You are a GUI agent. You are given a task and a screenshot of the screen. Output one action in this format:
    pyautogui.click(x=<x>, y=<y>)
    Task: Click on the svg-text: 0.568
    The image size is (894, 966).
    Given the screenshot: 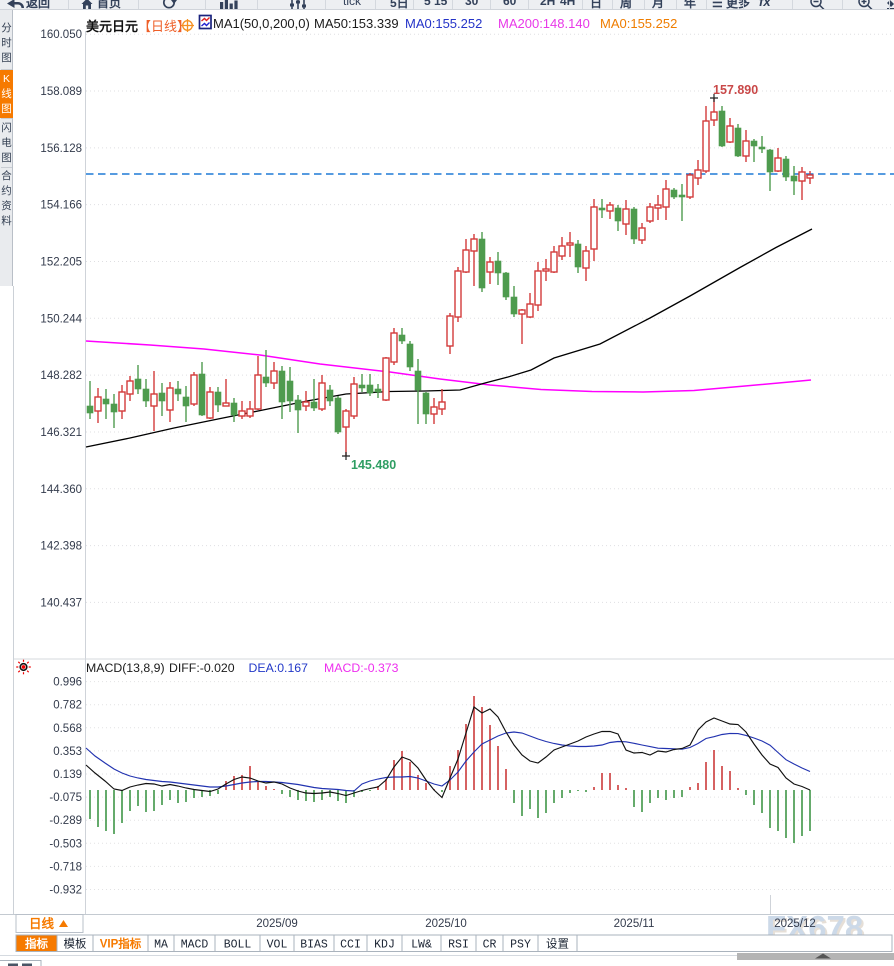 What is the action you would take?
    pyautogui.click(x=67, y=729)
    